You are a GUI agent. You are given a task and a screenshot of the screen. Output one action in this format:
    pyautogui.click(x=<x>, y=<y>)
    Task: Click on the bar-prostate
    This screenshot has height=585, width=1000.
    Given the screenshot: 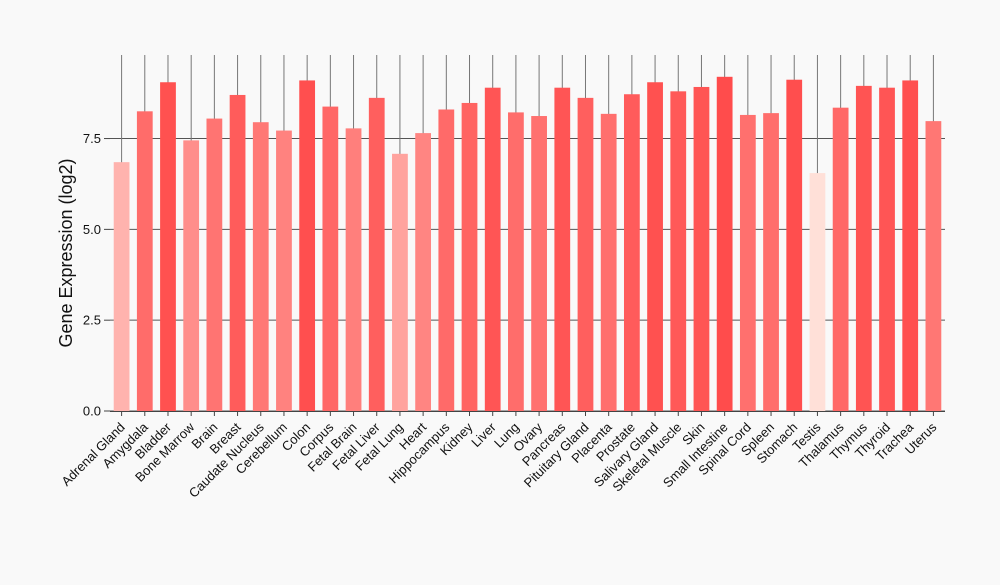 What is the action you would take?
    pyautogui.click(x=631, y=252)
    